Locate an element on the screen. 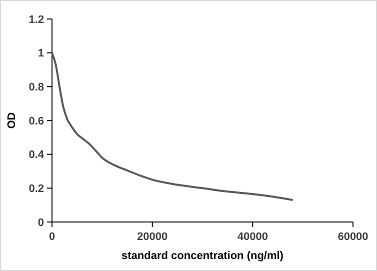 This screenshot has width=377, height=271. x-tick-label: 20000 is located at coordinates (152, 237).